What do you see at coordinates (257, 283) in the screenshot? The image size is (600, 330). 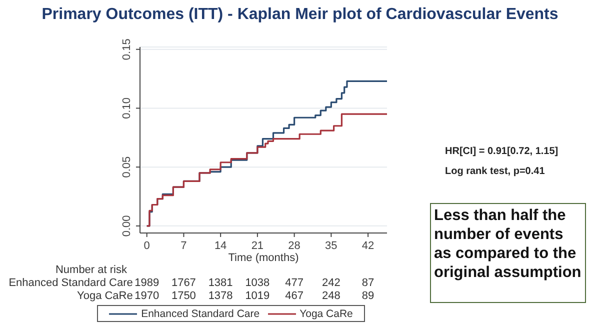 I see `text: 1038` at bounding box center [257, 283].